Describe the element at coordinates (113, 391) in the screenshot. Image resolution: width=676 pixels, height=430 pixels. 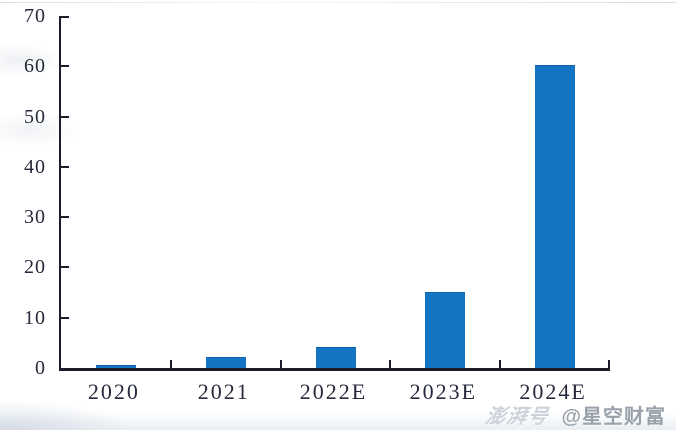
I see `x-axis-label: 2020` at that location.